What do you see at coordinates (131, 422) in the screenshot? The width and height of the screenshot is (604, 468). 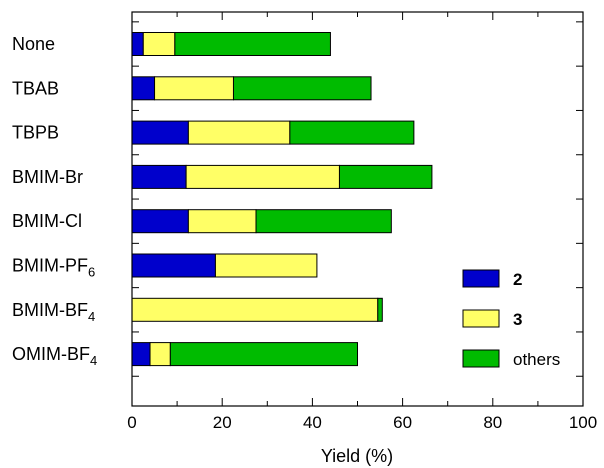 I see `x-tick-label: 0` at bounding box center [131, 422].